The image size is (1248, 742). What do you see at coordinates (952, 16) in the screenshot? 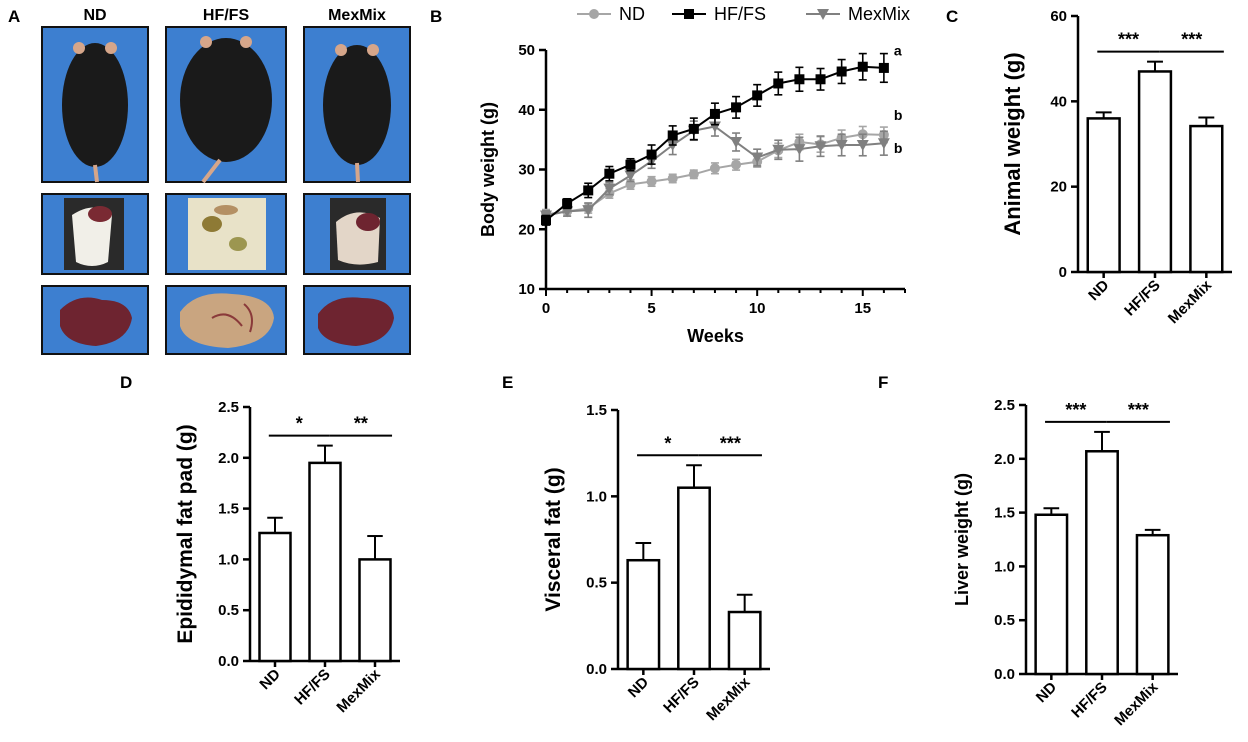
I see `panel-label-c: C` at bounding box center [952, 16].